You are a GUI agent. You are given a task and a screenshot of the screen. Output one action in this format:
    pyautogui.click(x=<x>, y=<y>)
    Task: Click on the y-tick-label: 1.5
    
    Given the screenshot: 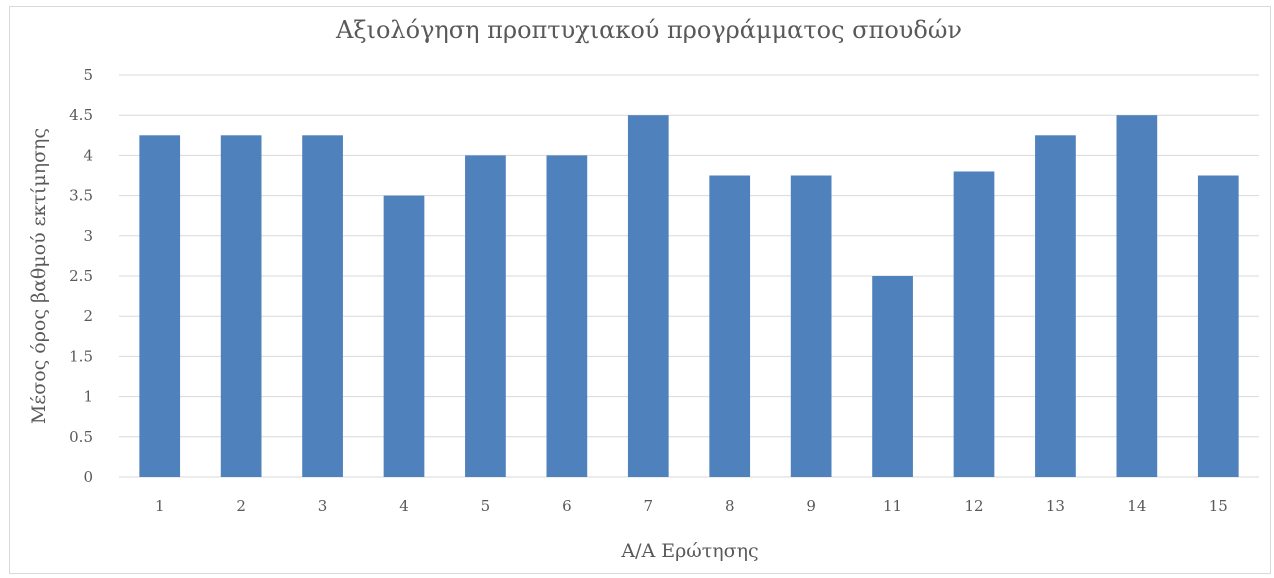 What is the action you would take?
    pyautogui.click(x=81, y=356)
    